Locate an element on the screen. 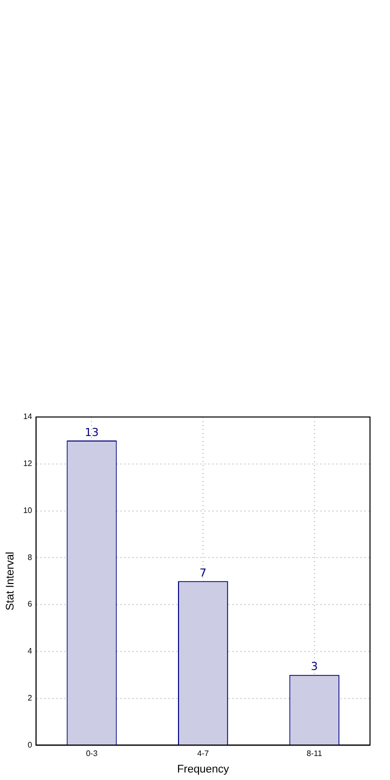 The width and height of the screenshot is (390, 780). y-tick-label: 8 is located at coordinates (30, 557).